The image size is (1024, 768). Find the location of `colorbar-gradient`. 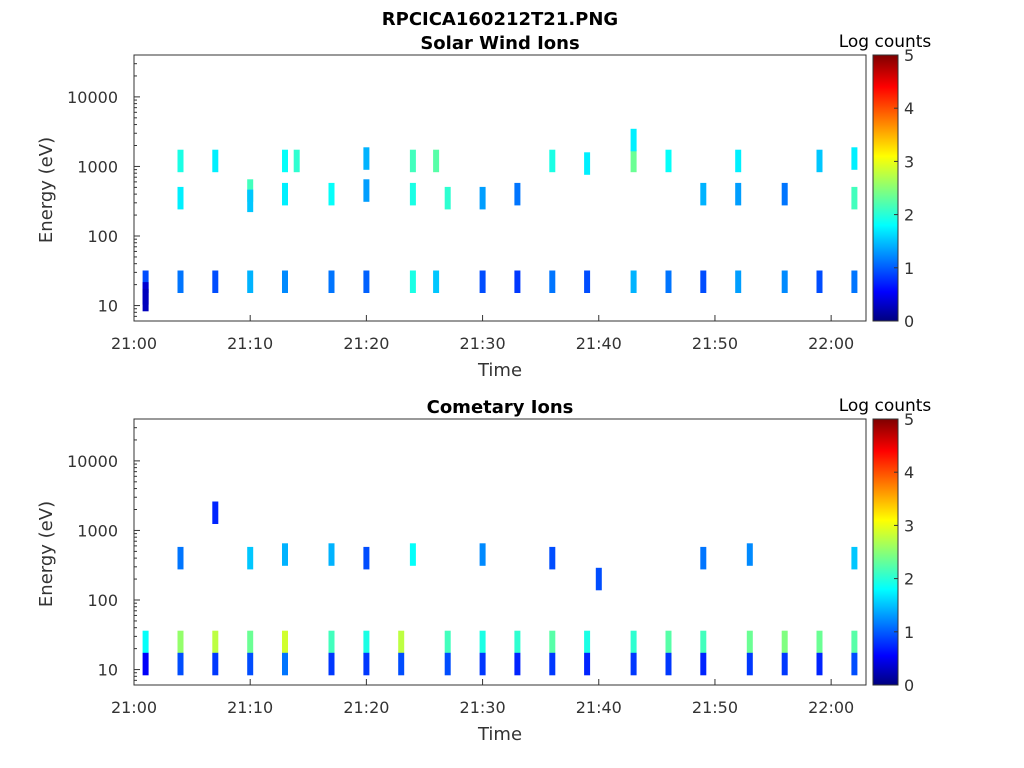

colorbar-gradient is located at coordinates (885, 188).